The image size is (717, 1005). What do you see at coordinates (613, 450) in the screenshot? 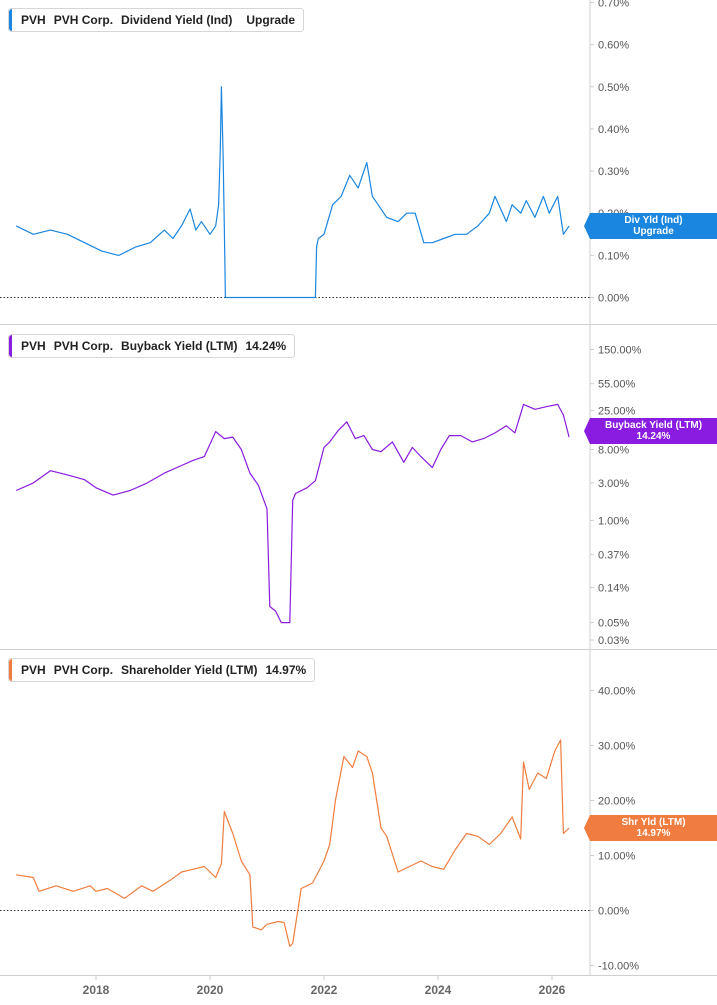
I see `y-tick-label: 8.00%` at bounding box center [613, 450].